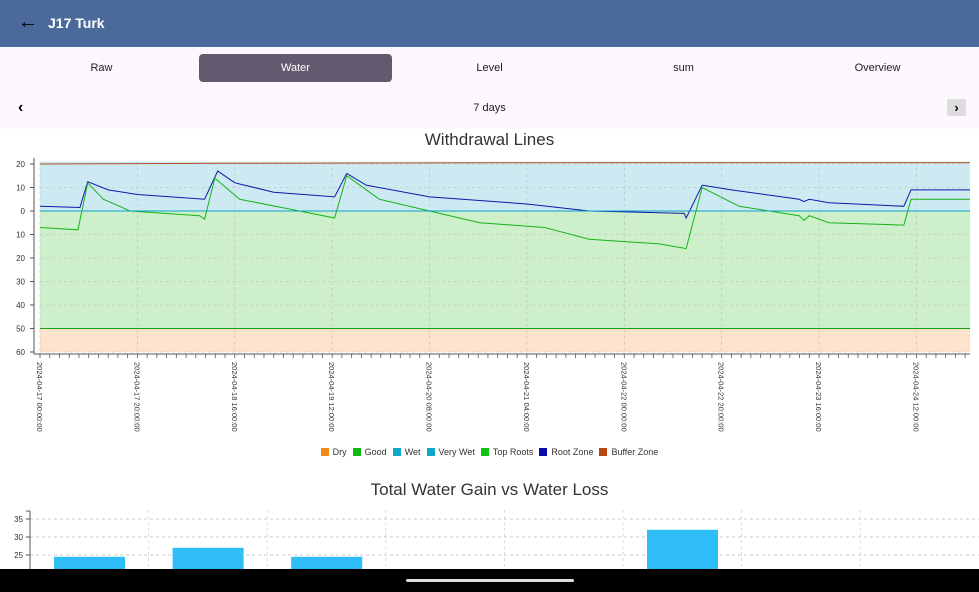  I want to click on legend-label: Buffer Zone, so click(635, 452).